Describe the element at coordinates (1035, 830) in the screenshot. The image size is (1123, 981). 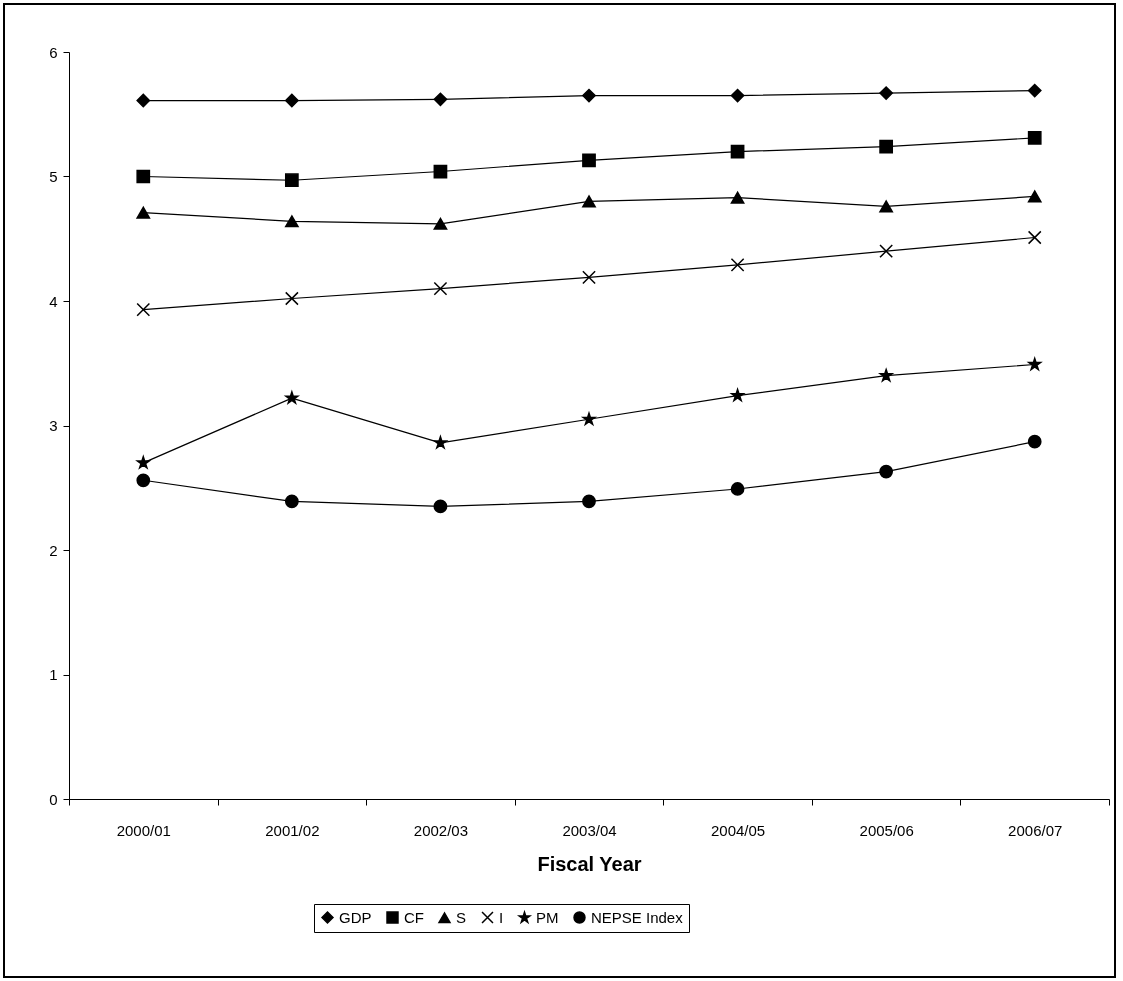
I see `x-tick-label: 2006/07` at that location.